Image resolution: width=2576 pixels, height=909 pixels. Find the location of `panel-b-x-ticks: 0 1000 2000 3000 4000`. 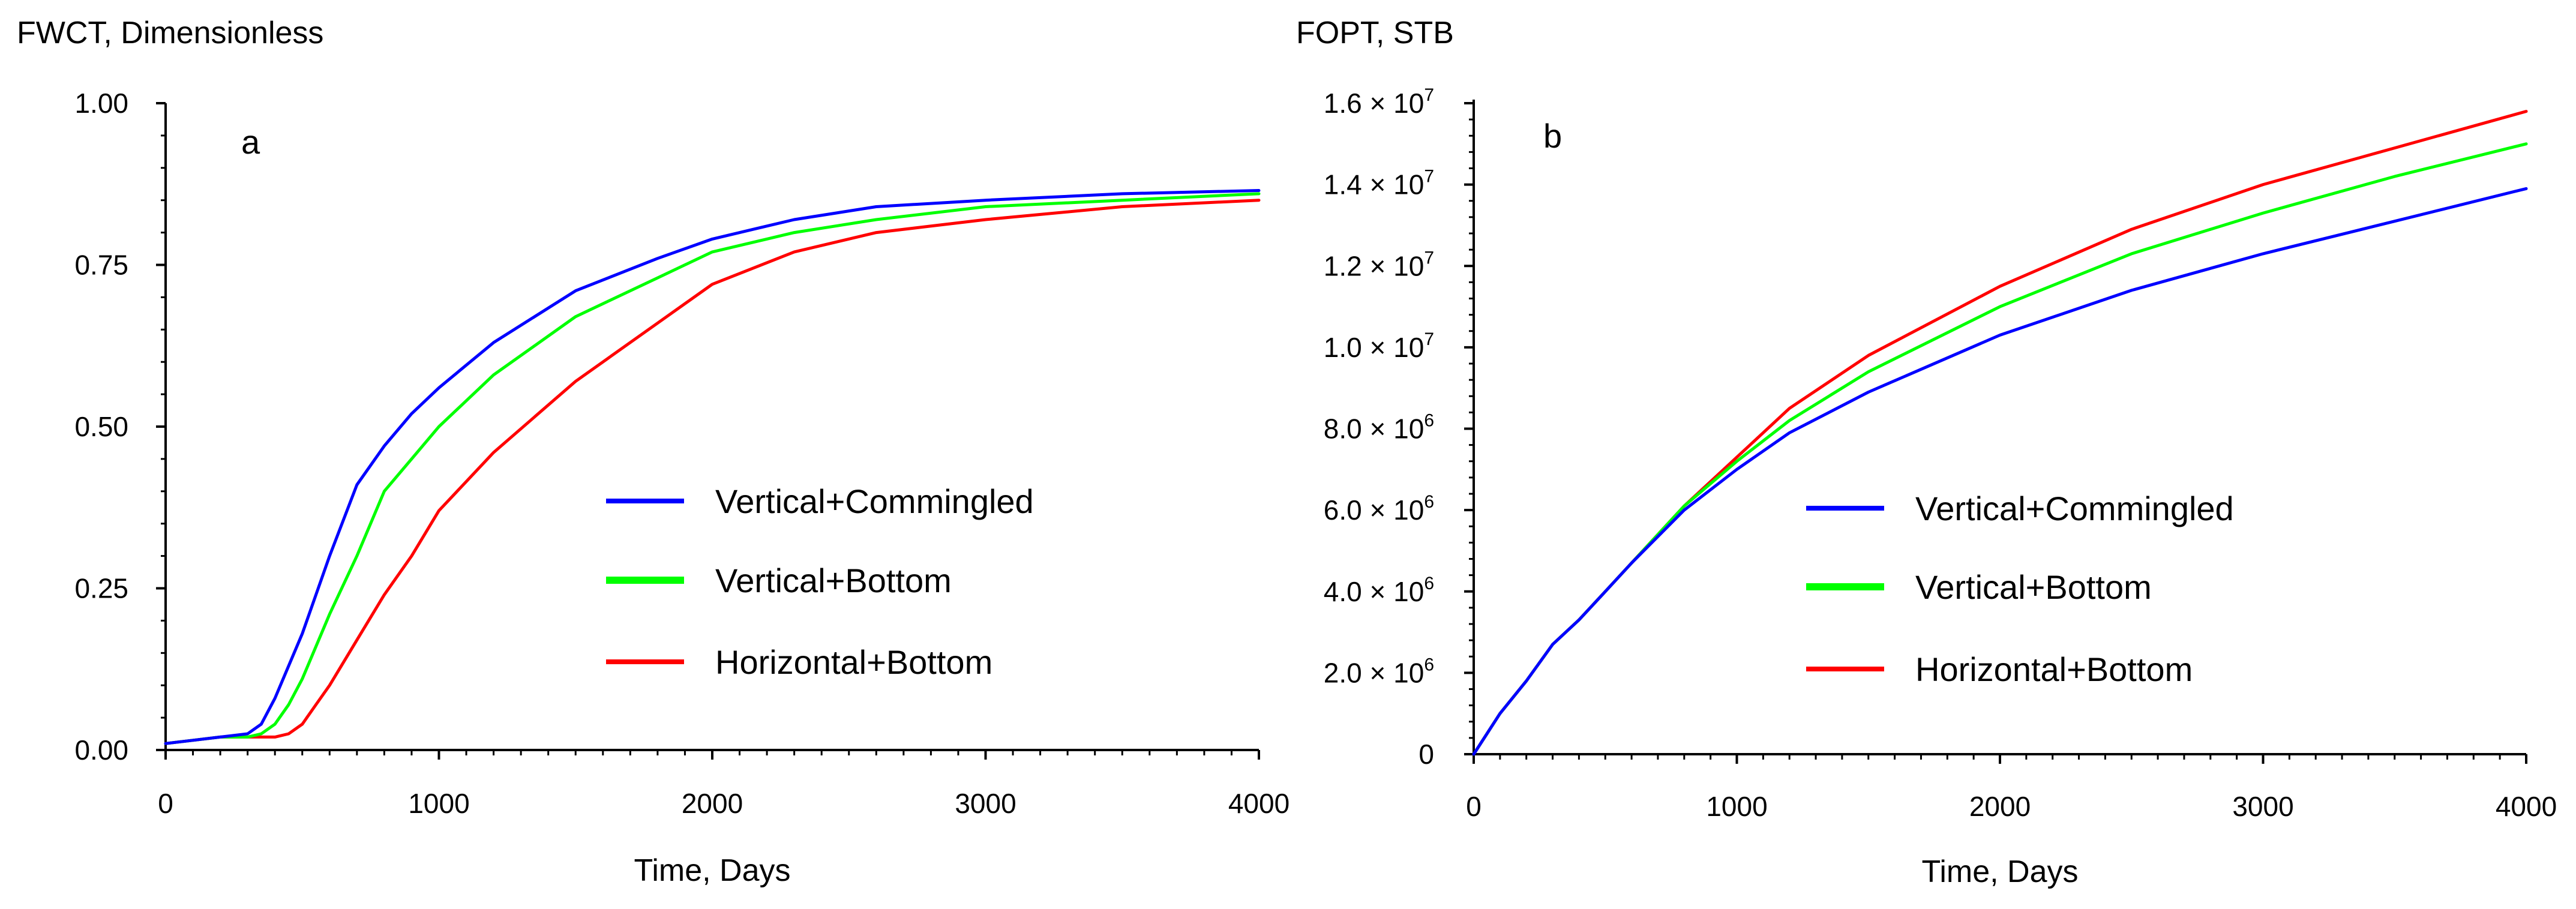

panel-b-x-ticks: 0 1000 2000 3000 4000 is located at coordinates (2011, 788).